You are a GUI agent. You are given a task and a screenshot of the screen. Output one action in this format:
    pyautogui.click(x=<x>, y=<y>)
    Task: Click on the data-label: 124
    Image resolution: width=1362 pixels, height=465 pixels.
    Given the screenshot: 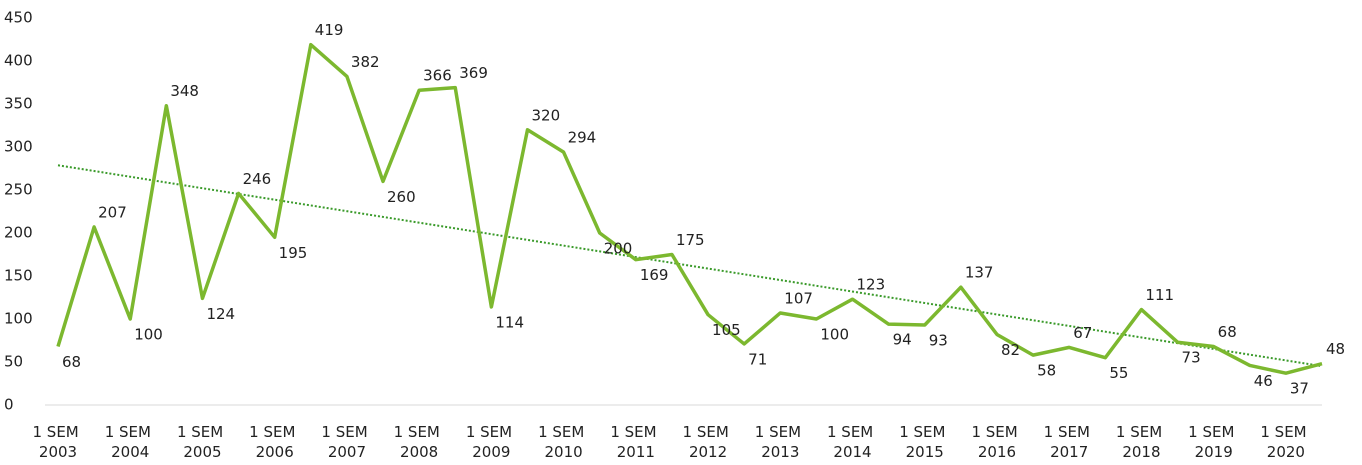 What is the action you would take?
    pyautogui.click(x=220, y=314)
    